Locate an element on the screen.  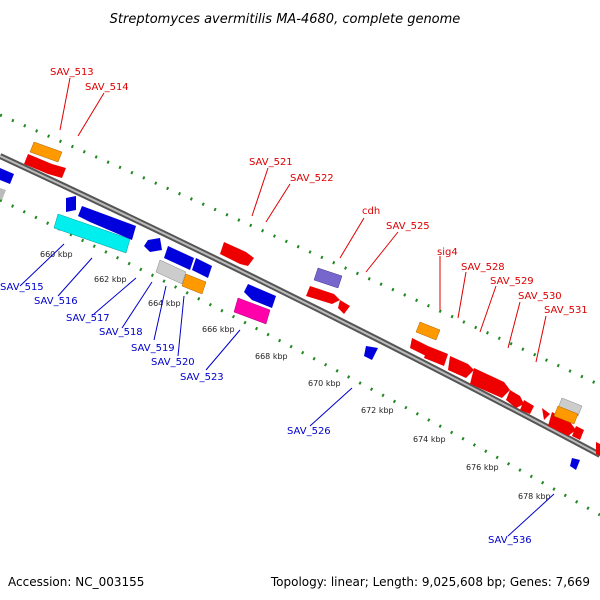
gene-label: SAV_518 is located at coordinates (121, 332).